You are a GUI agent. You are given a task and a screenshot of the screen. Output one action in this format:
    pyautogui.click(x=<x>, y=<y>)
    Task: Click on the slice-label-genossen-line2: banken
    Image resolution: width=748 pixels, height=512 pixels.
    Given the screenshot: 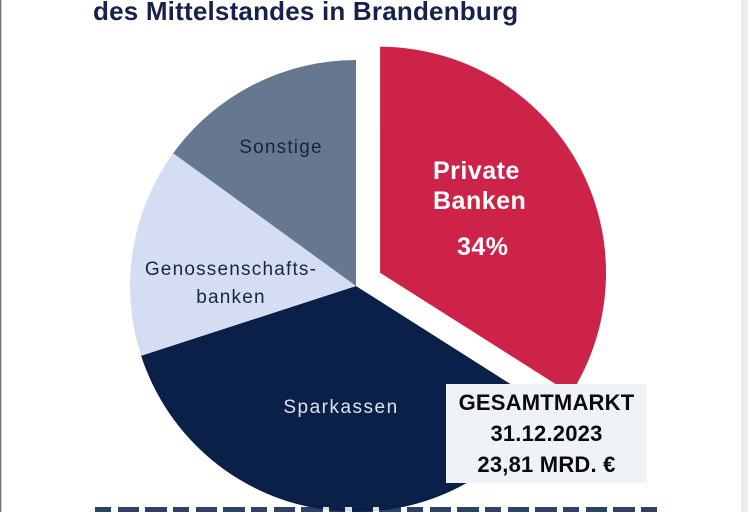 What is the action you would take?
    pyautogui.click(x=231, y=297)
    